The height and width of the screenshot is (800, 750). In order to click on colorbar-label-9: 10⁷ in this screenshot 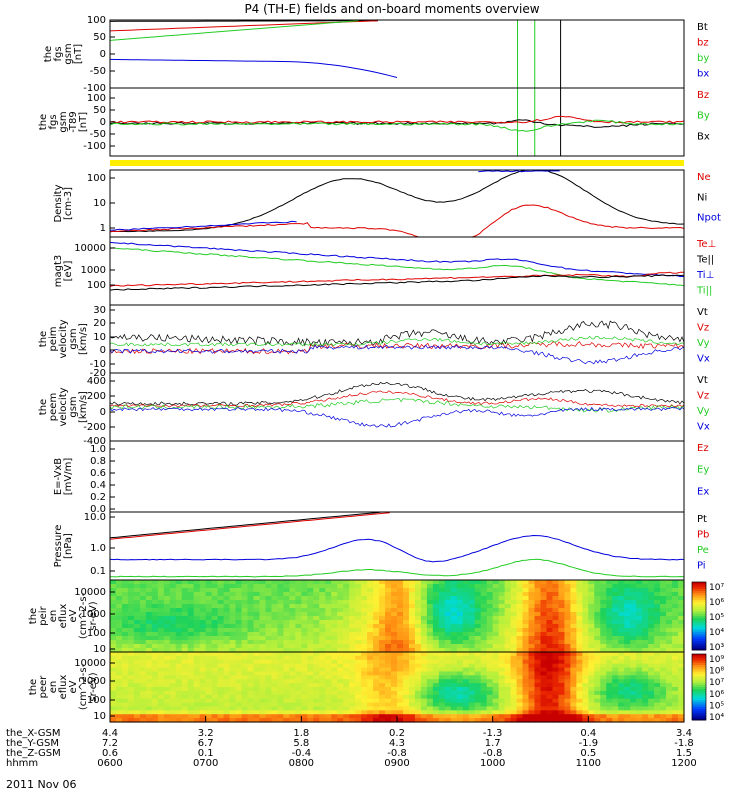, I will do `click(716, 683)`.